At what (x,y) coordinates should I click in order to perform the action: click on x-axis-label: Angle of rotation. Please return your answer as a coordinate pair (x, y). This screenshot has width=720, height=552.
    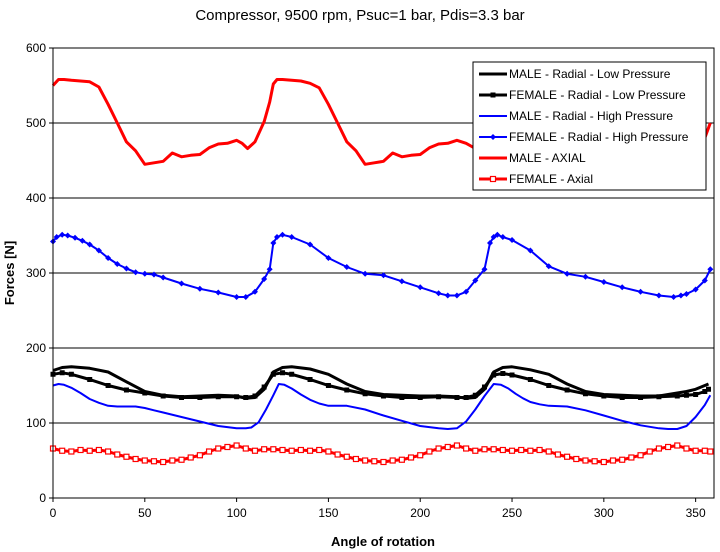
    Looking at the image, I should click on (383, 541).